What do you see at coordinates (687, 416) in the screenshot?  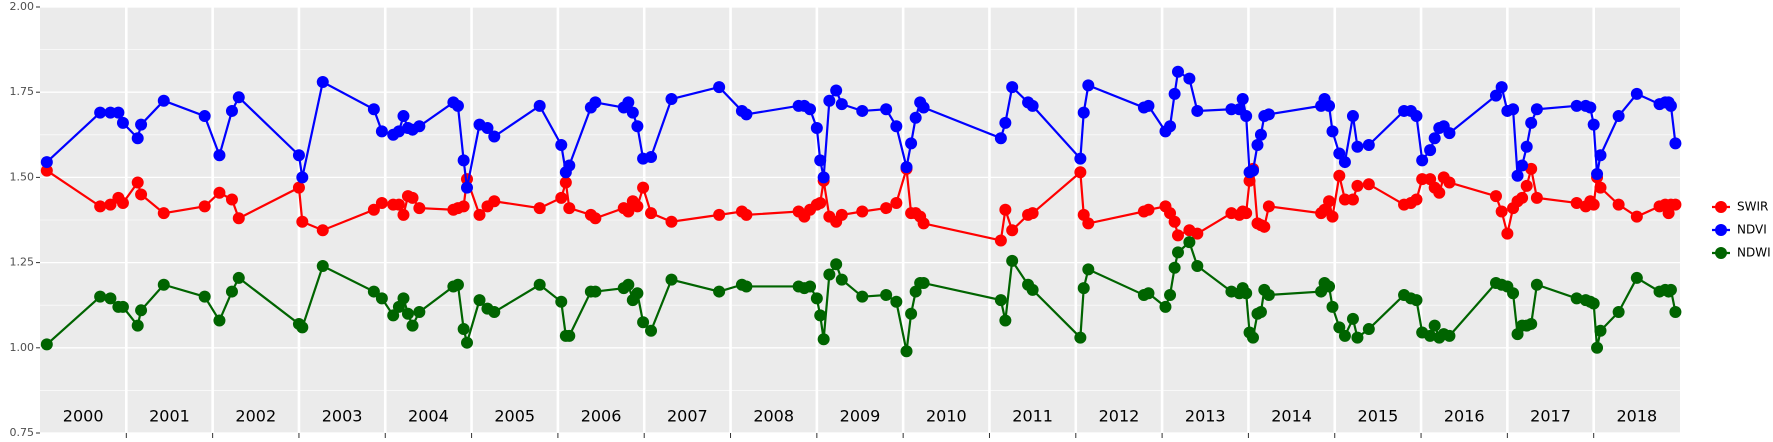 I see `year-label: 2007` at bounding box center [687, 416].